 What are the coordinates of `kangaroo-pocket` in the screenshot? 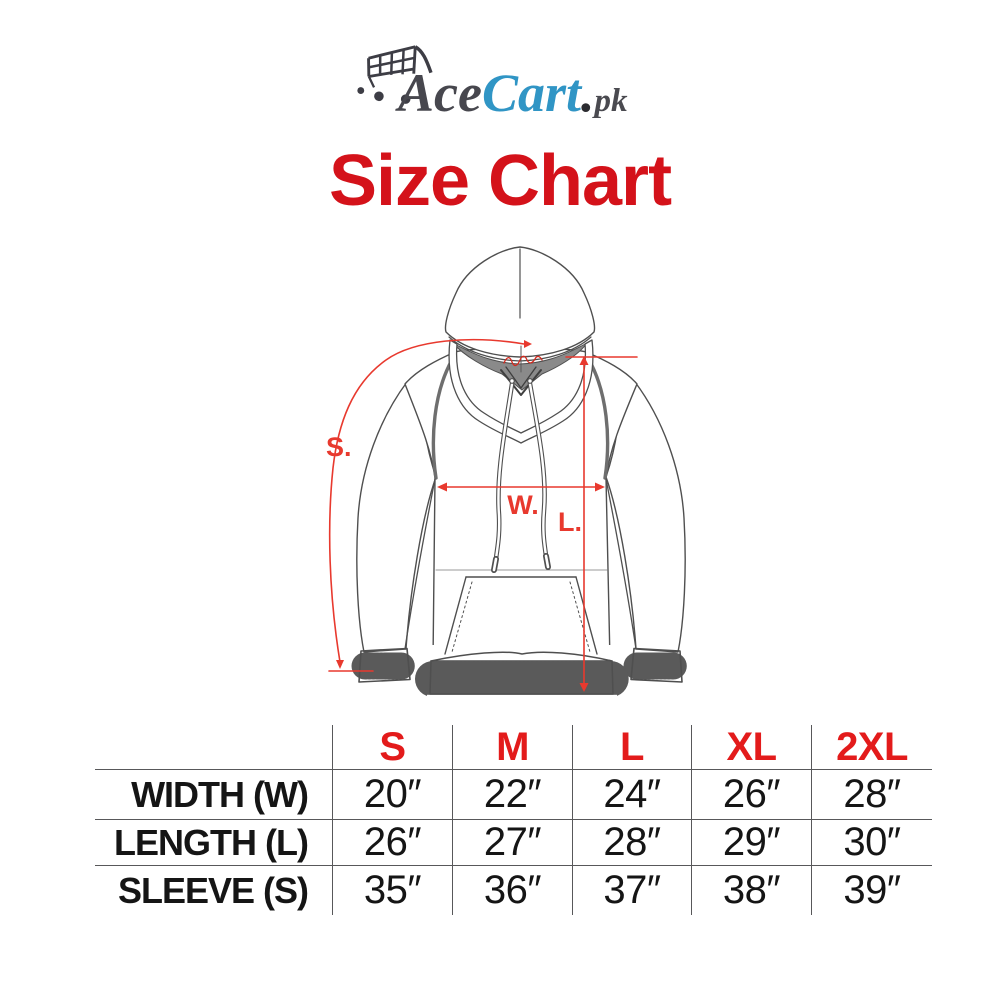 It's located at (521, 615).